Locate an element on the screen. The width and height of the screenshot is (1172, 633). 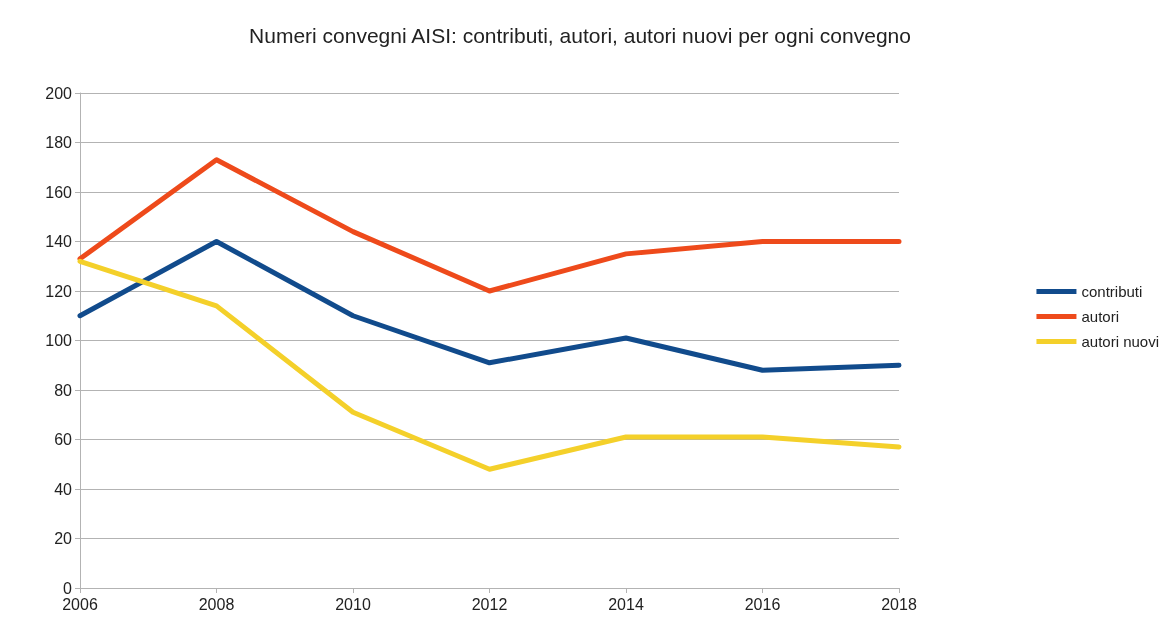
y-tick-label: 160 is located at coordinates (59, 192).